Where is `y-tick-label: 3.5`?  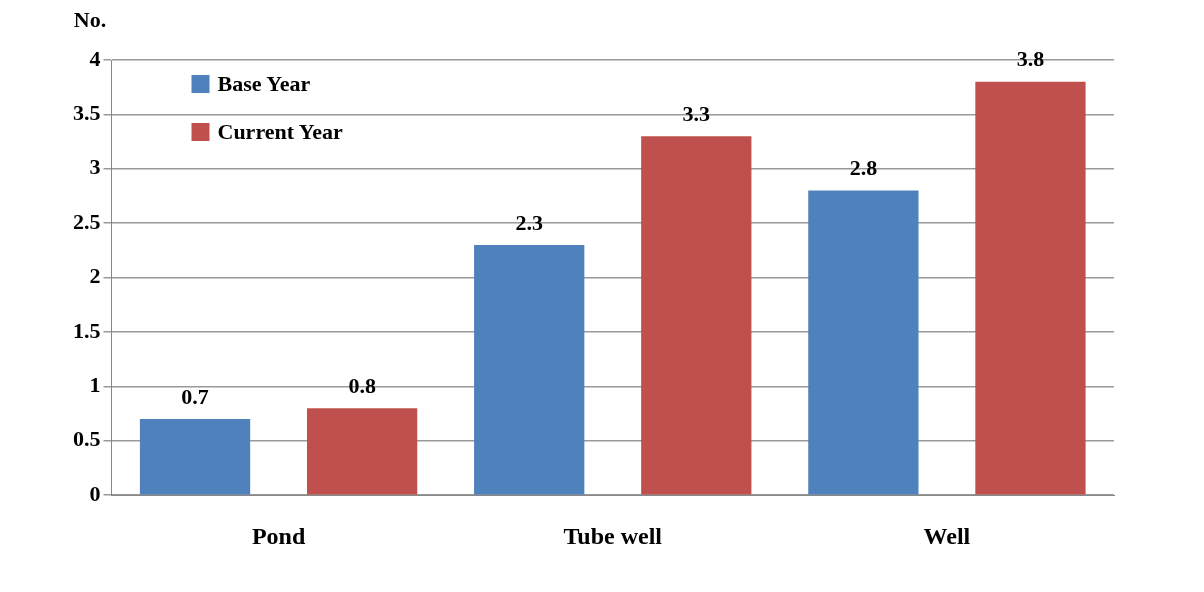 y-tick-label: 3.5 is located at coordinates (87, 113).